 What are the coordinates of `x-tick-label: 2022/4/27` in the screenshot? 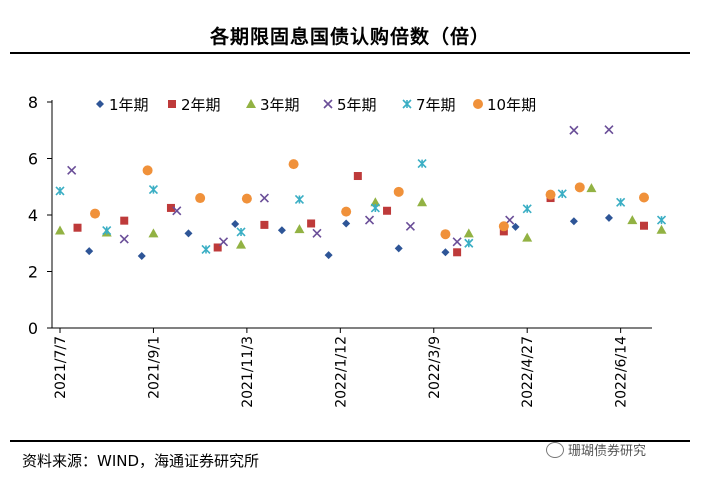 It's located at (528, 372).